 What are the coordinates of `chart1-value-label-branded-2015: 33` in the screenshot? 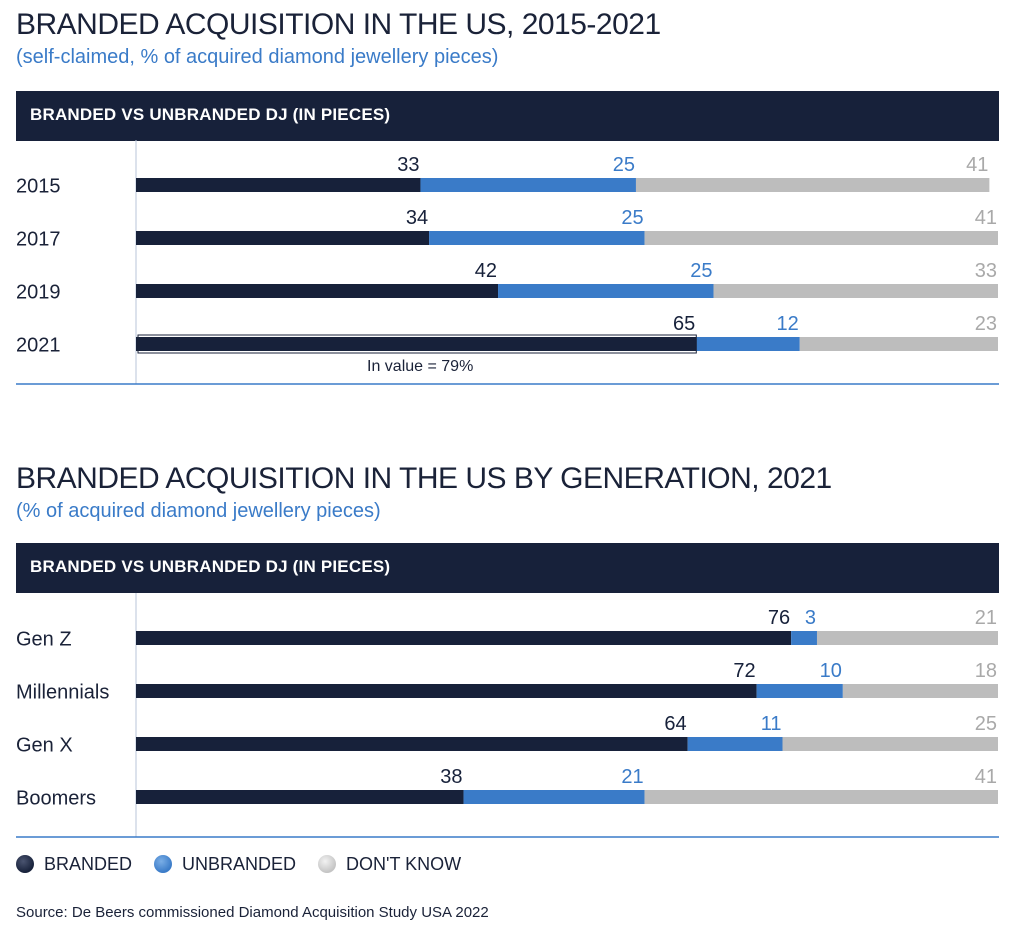 It's located at (408, 165).